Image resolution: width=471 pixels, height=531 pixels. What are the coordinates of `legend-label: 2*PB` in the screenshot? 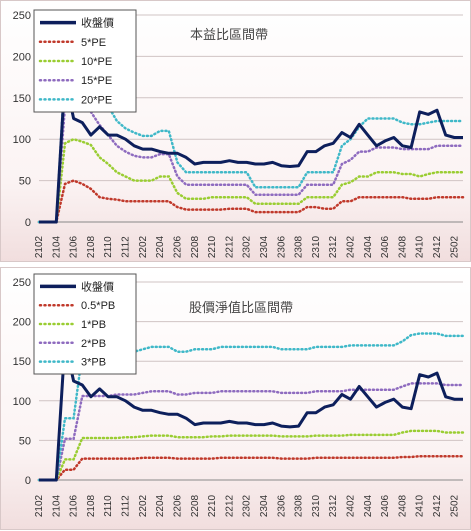 It's located at (93, 344).